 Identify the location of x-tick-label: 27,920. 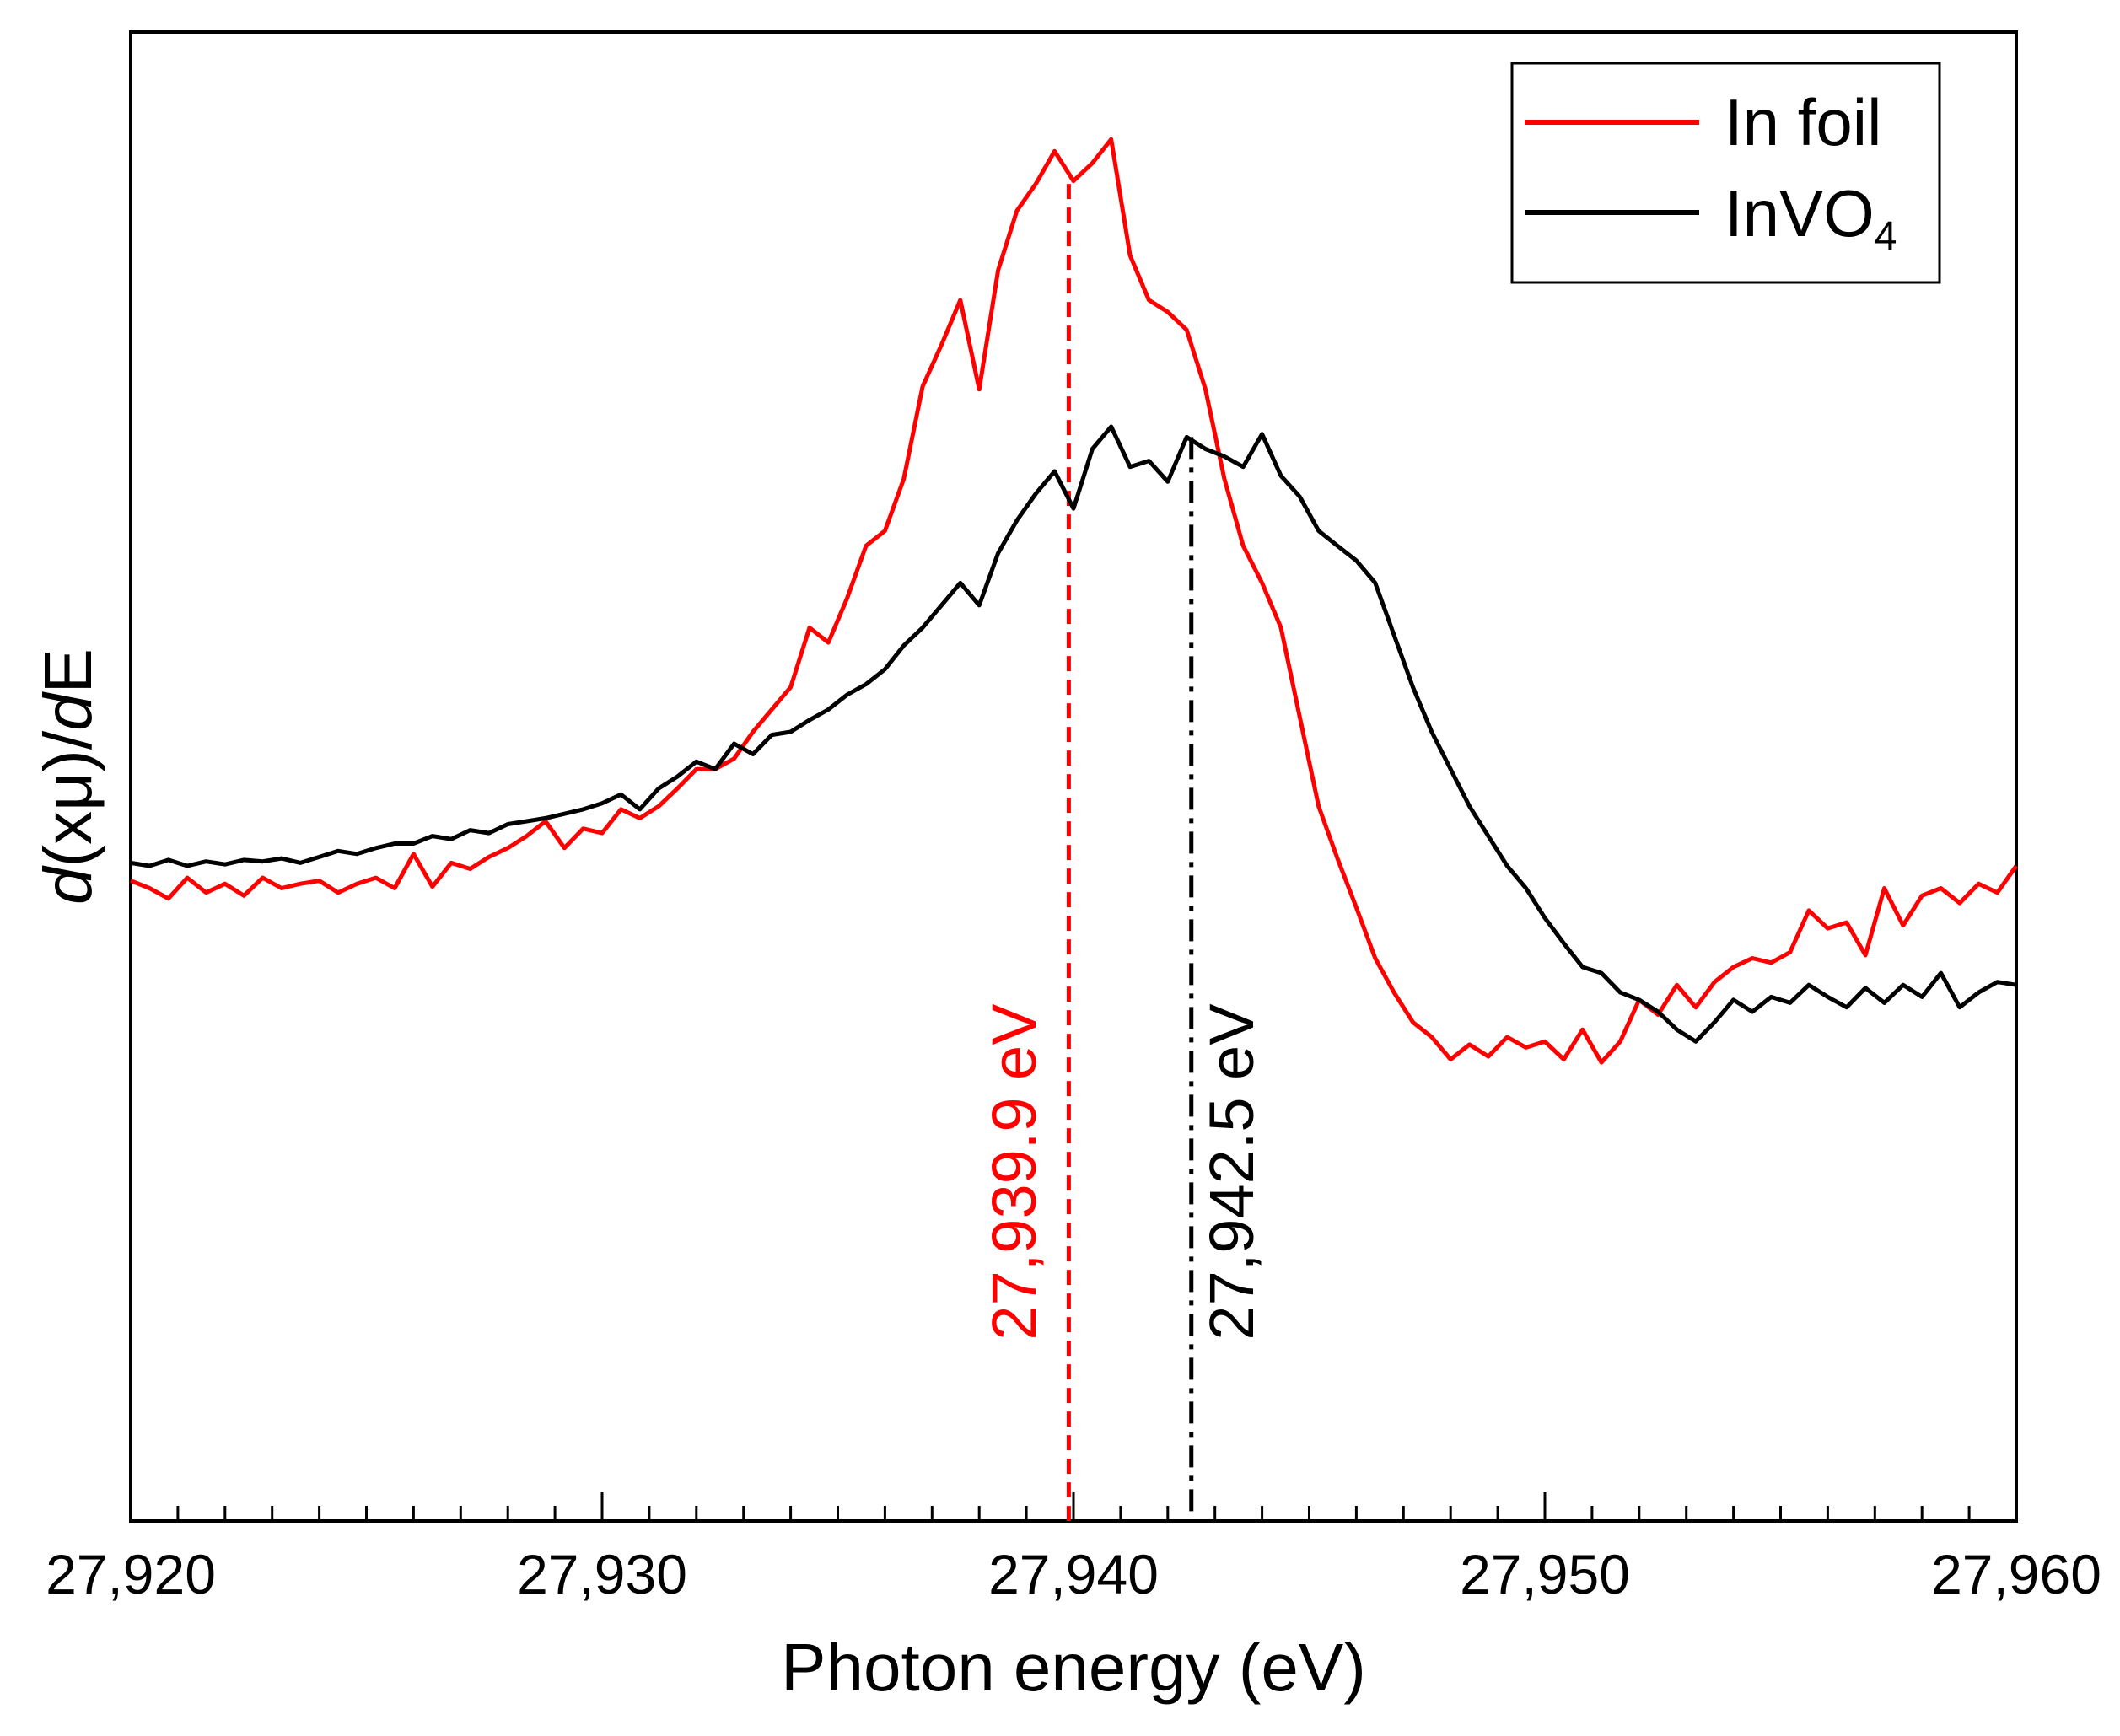
(131, 1574).